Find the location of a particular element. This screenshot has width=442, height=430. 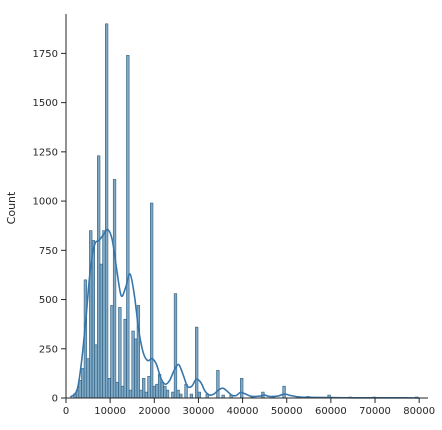

x-tick-label: 70000 is located at coordinates (375, 411).